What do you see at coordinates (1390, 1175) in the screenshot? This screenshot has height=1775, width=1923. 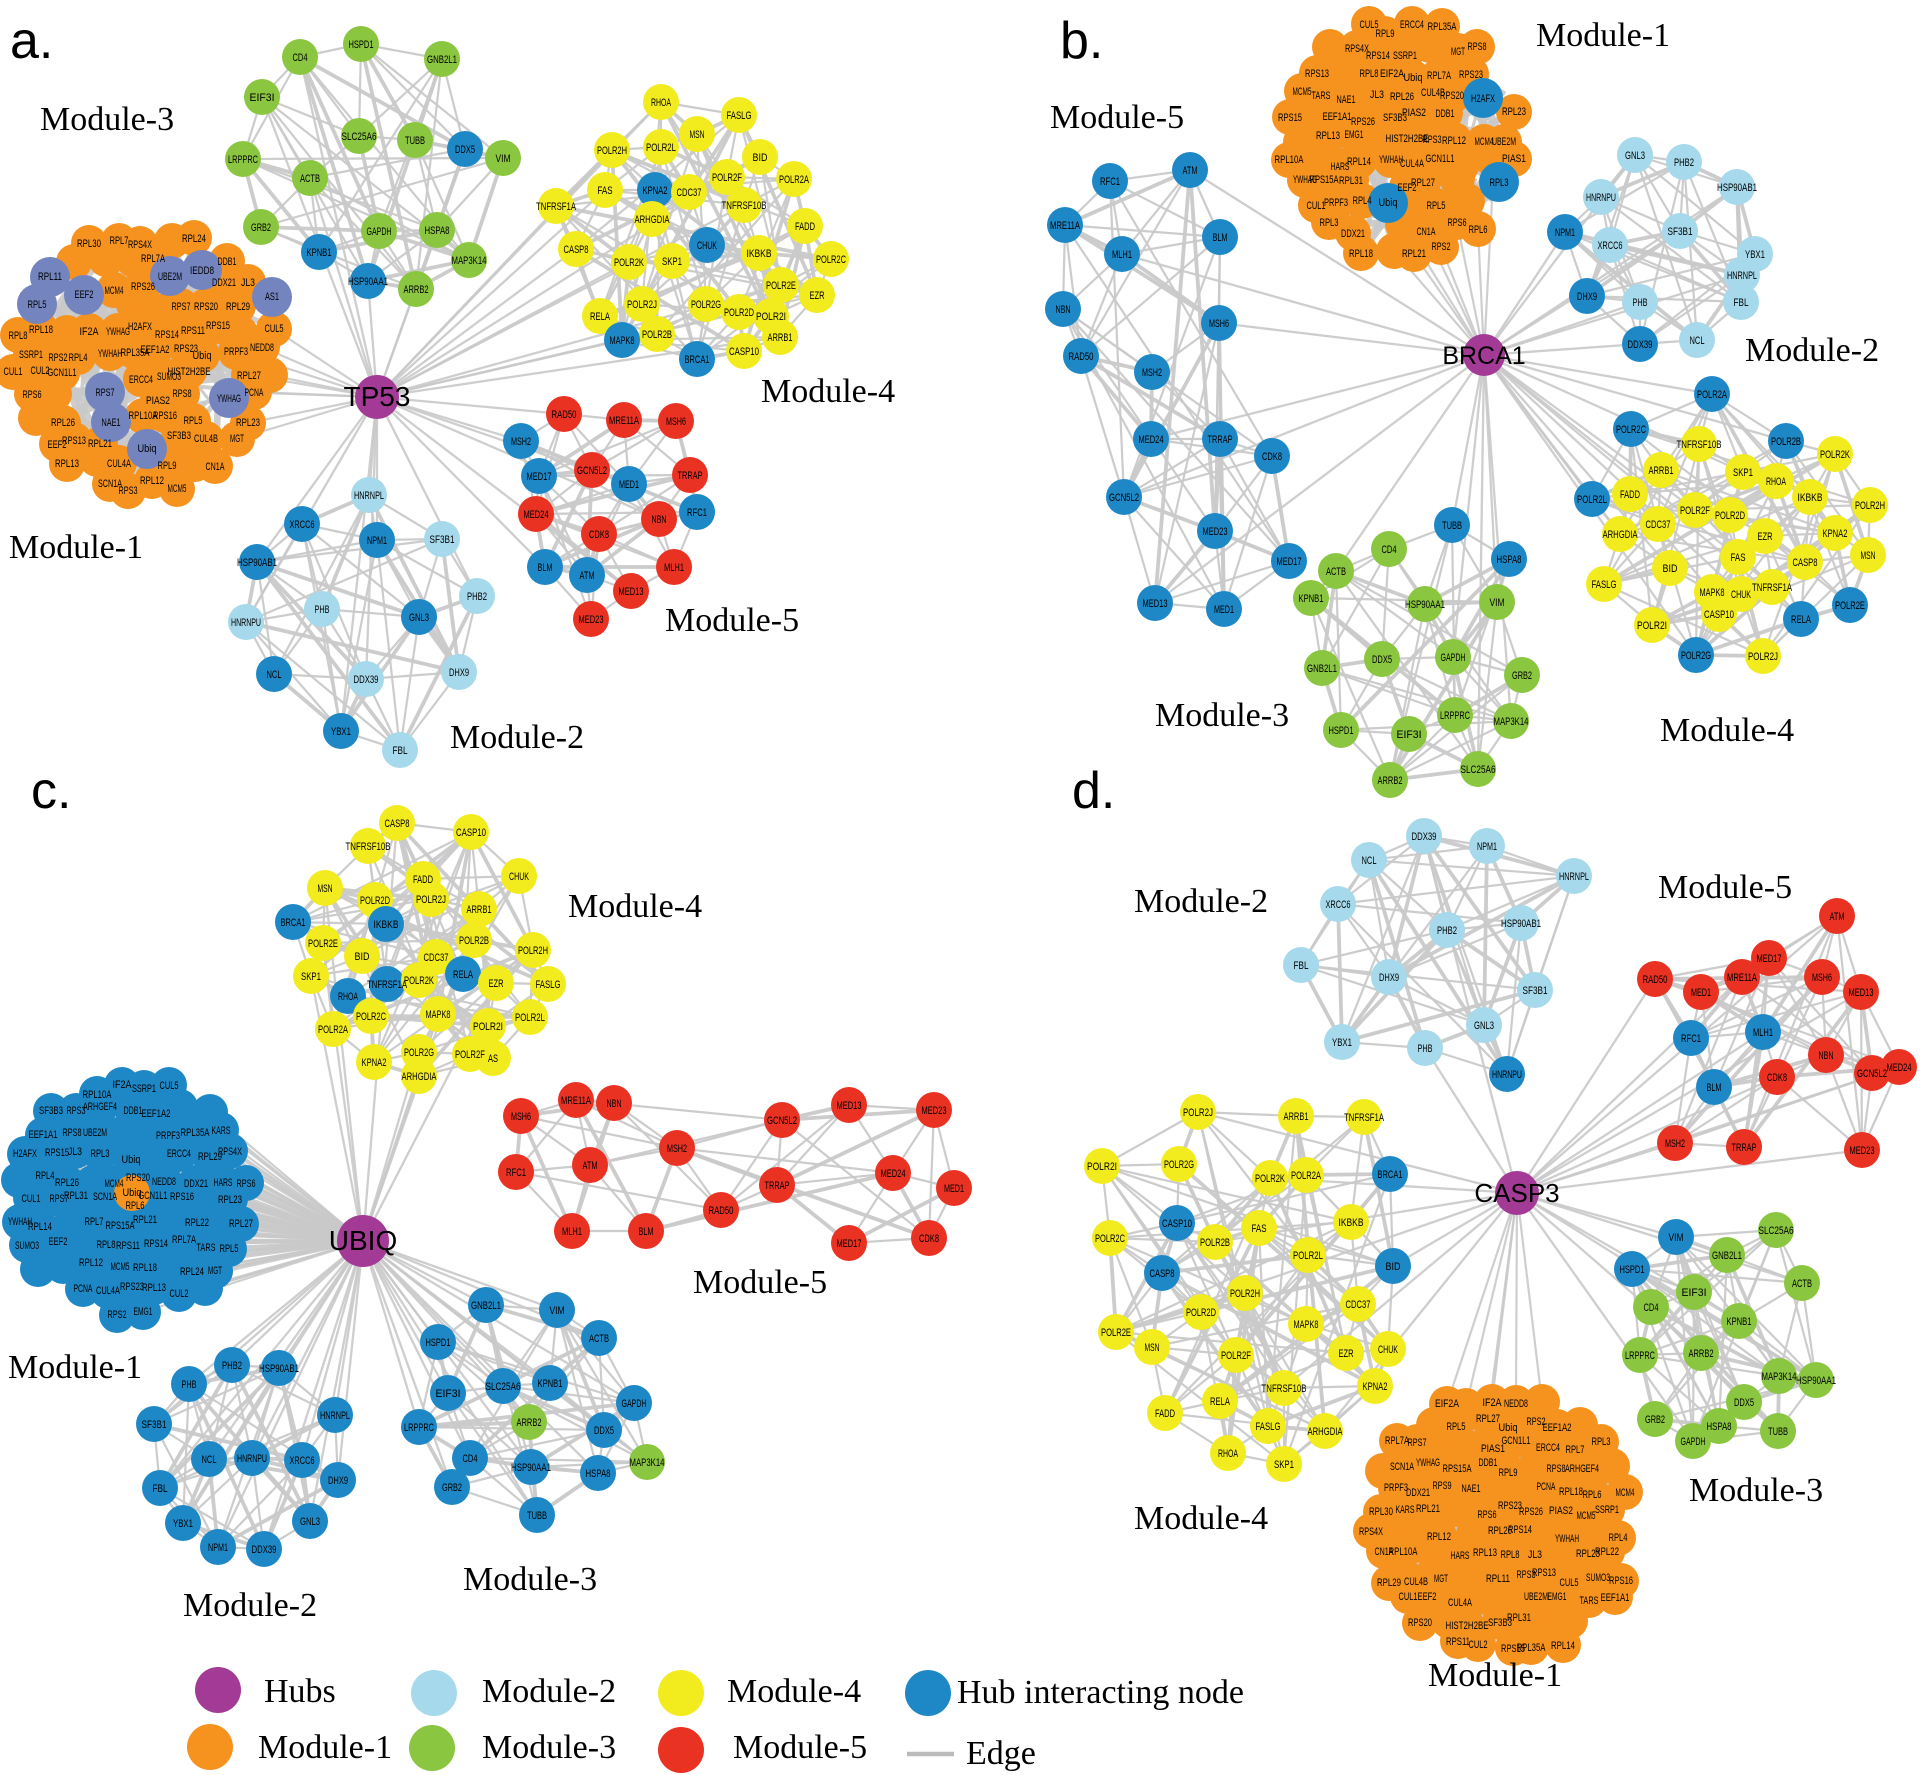 I see `svg-text: BRCA1` at bounding box center [1390, 1175].